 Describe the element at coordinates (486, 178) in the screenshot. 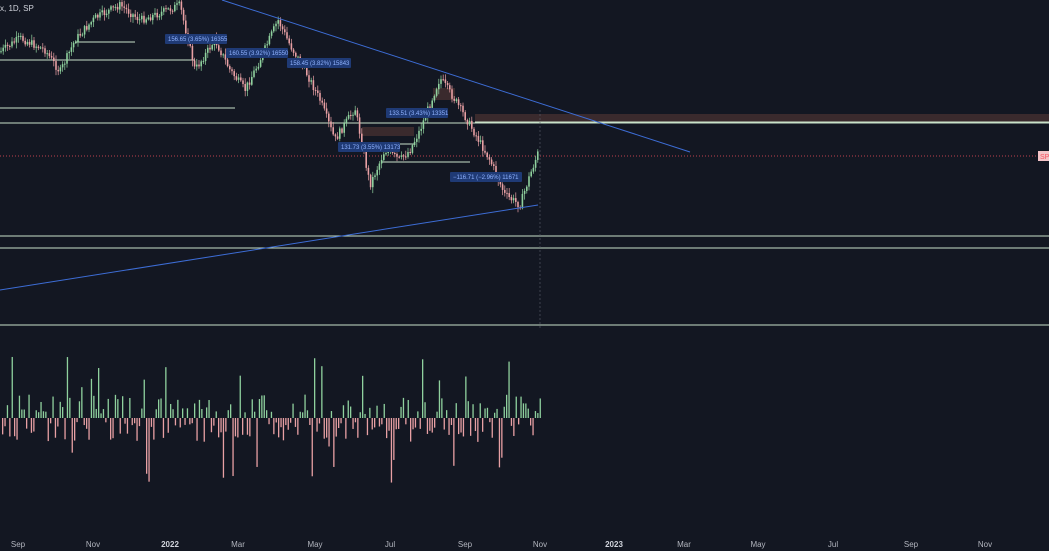

I see `measure-badge-label: −116.71 (−2.96%) 11671` at that location.